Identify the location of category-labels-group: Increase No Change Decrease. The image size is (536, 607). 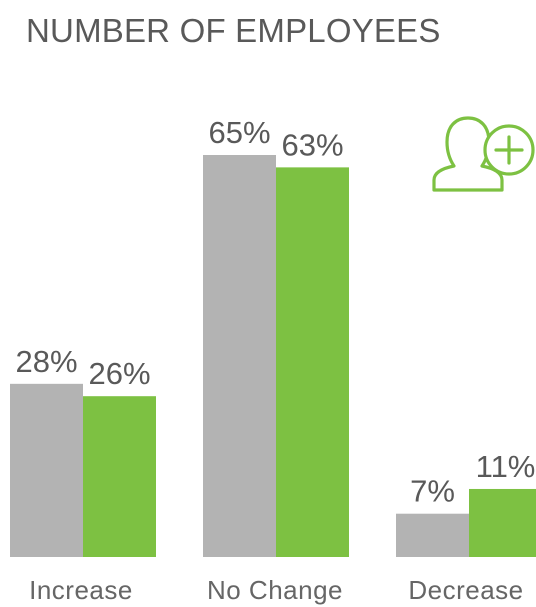
(276, 590).